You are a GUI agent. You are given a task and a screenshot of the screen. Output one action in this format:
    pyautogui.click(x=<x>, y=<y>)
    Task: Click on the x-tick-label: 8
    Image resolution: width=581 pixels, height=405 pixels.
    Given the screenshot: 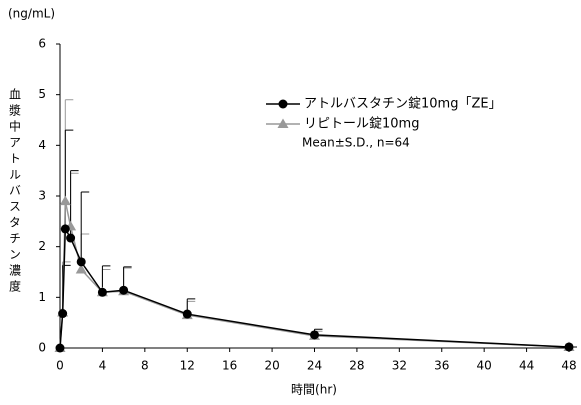 What is the action you would take?
    pyautogui.click(x=145, y=366)
    